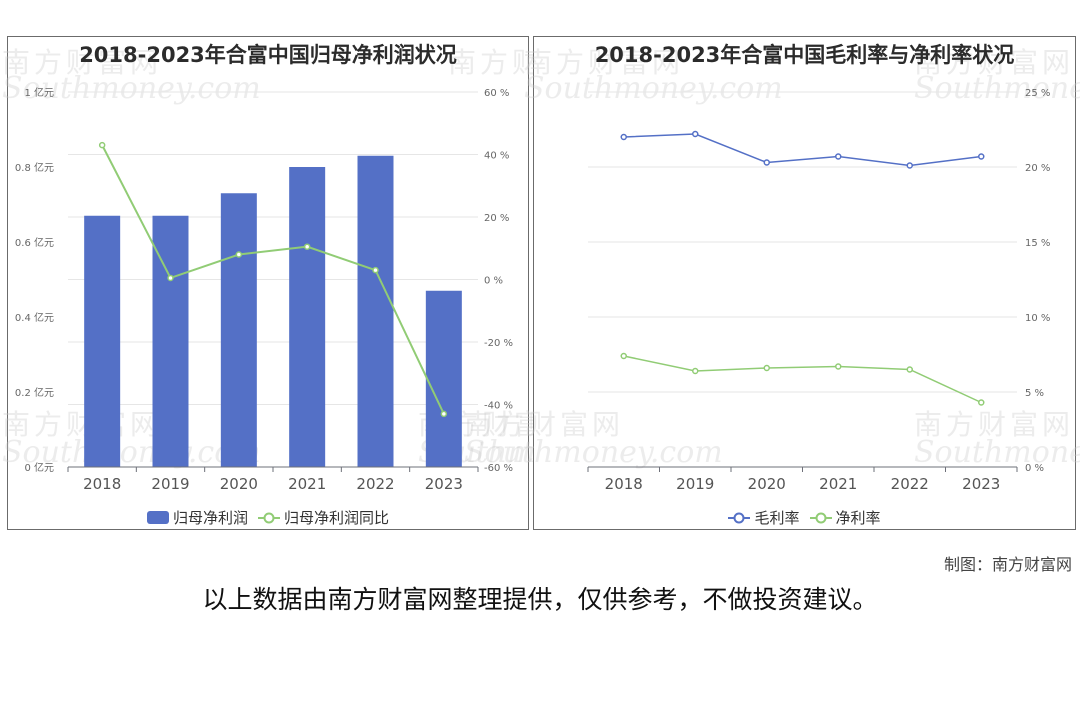  What do you see at coordinates (496, 156) in the screenshot?
I see `y-right-tick-label: 40 %` at bounding box center [496, 156].